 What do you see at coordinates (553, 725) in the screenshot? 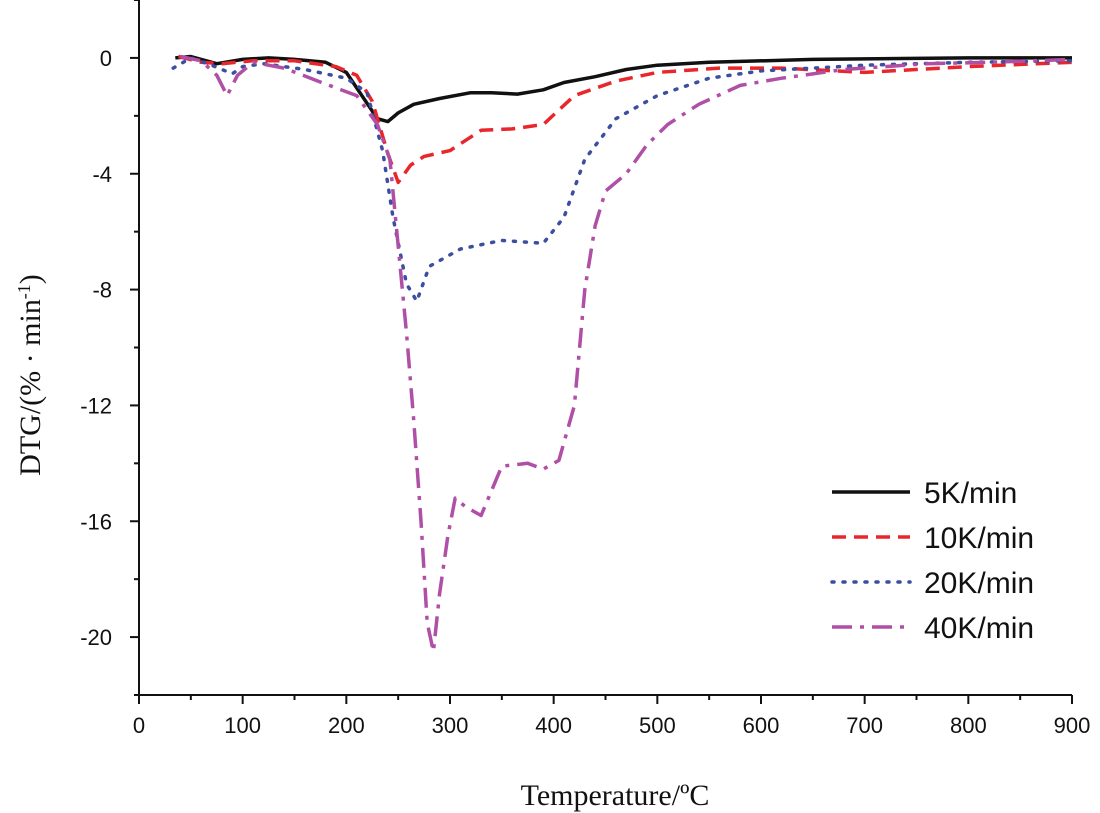
I see `x-tick-label: 400` at bounding box center [553, 725].